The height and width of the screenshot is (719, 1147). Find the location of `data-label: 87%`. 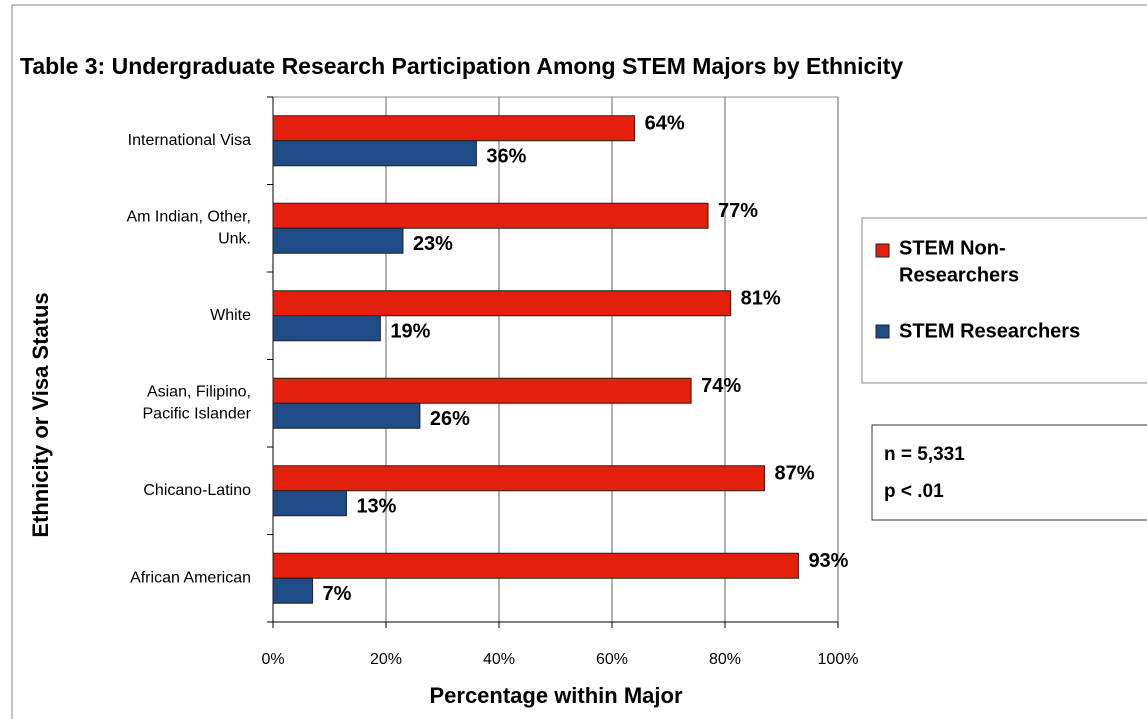

data-label: 87% is located at coordinates (795, 474).